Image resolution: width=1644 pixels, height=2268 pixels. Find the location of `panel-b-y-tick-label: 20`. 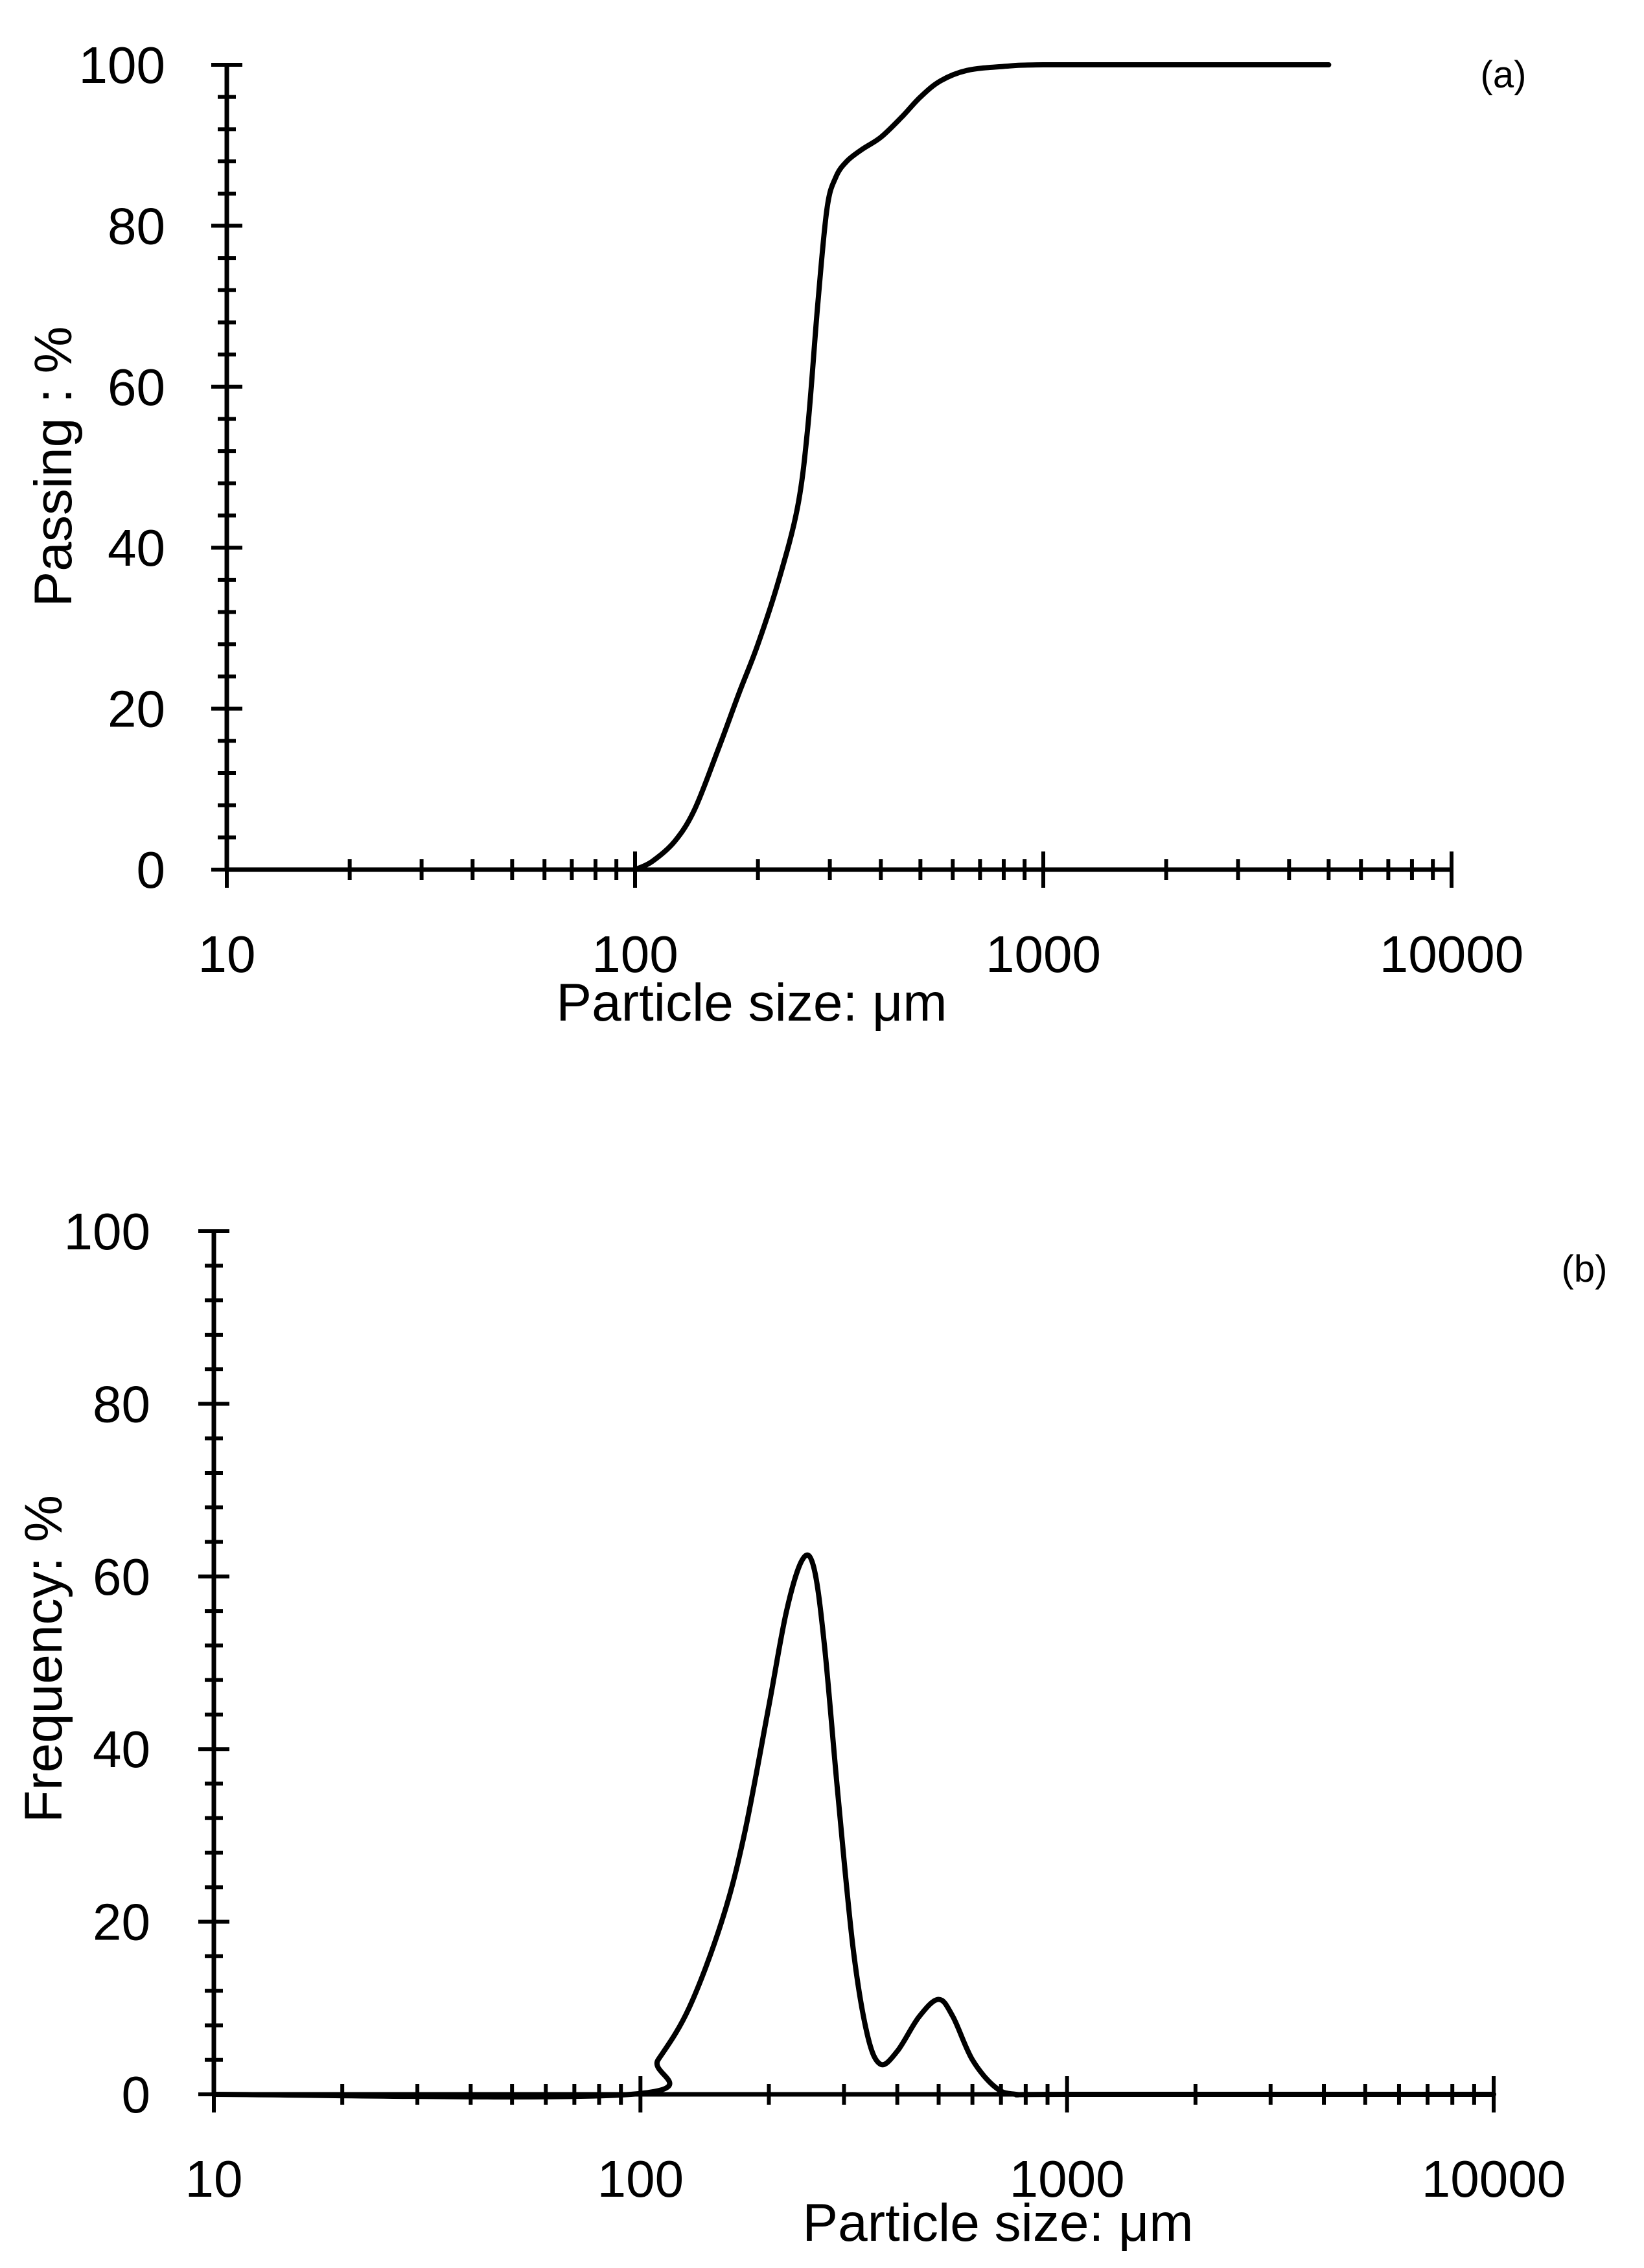

panel-b-y-tick-label: 20 is located at coordinates (121, 1922).